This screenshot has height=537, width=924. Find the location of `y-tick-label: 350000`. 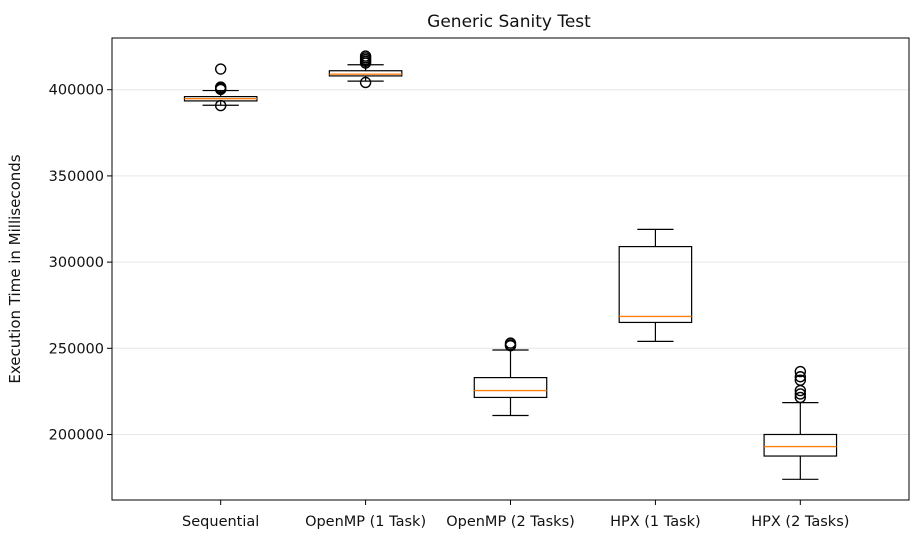

y-tick-label: 350000 is located at coordinates (76, 177).